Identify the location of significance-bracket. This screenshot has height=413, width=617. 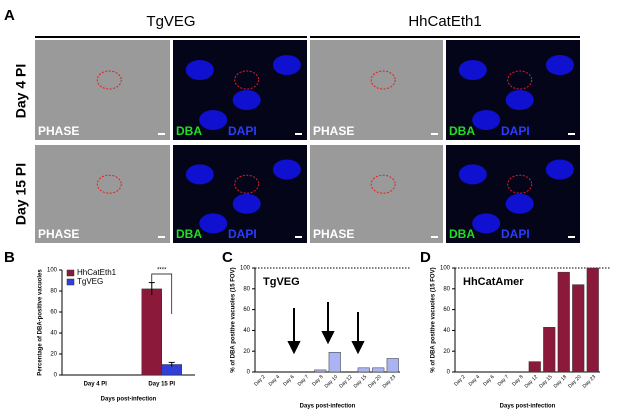
(162, 293).